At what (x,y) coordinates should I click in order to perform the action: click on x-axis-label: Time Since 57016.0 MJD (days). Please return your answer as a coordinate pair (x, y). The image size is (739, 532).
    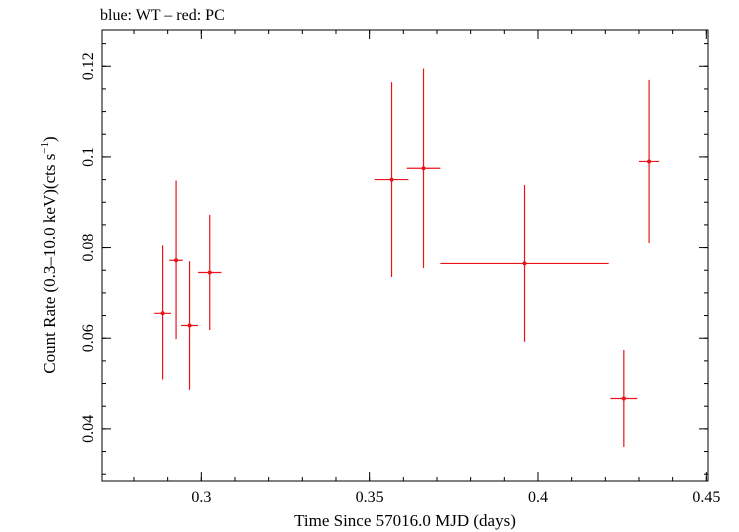
    Looking at the image, I should click on (405, 520).